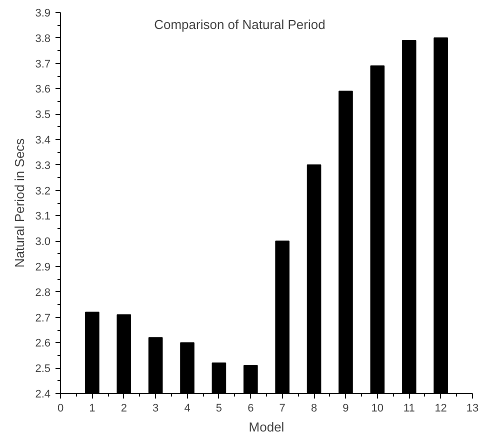 The width and height of the screenshot is (486, 443). I want to click on x-tick-label: 2, so click(123, 408).